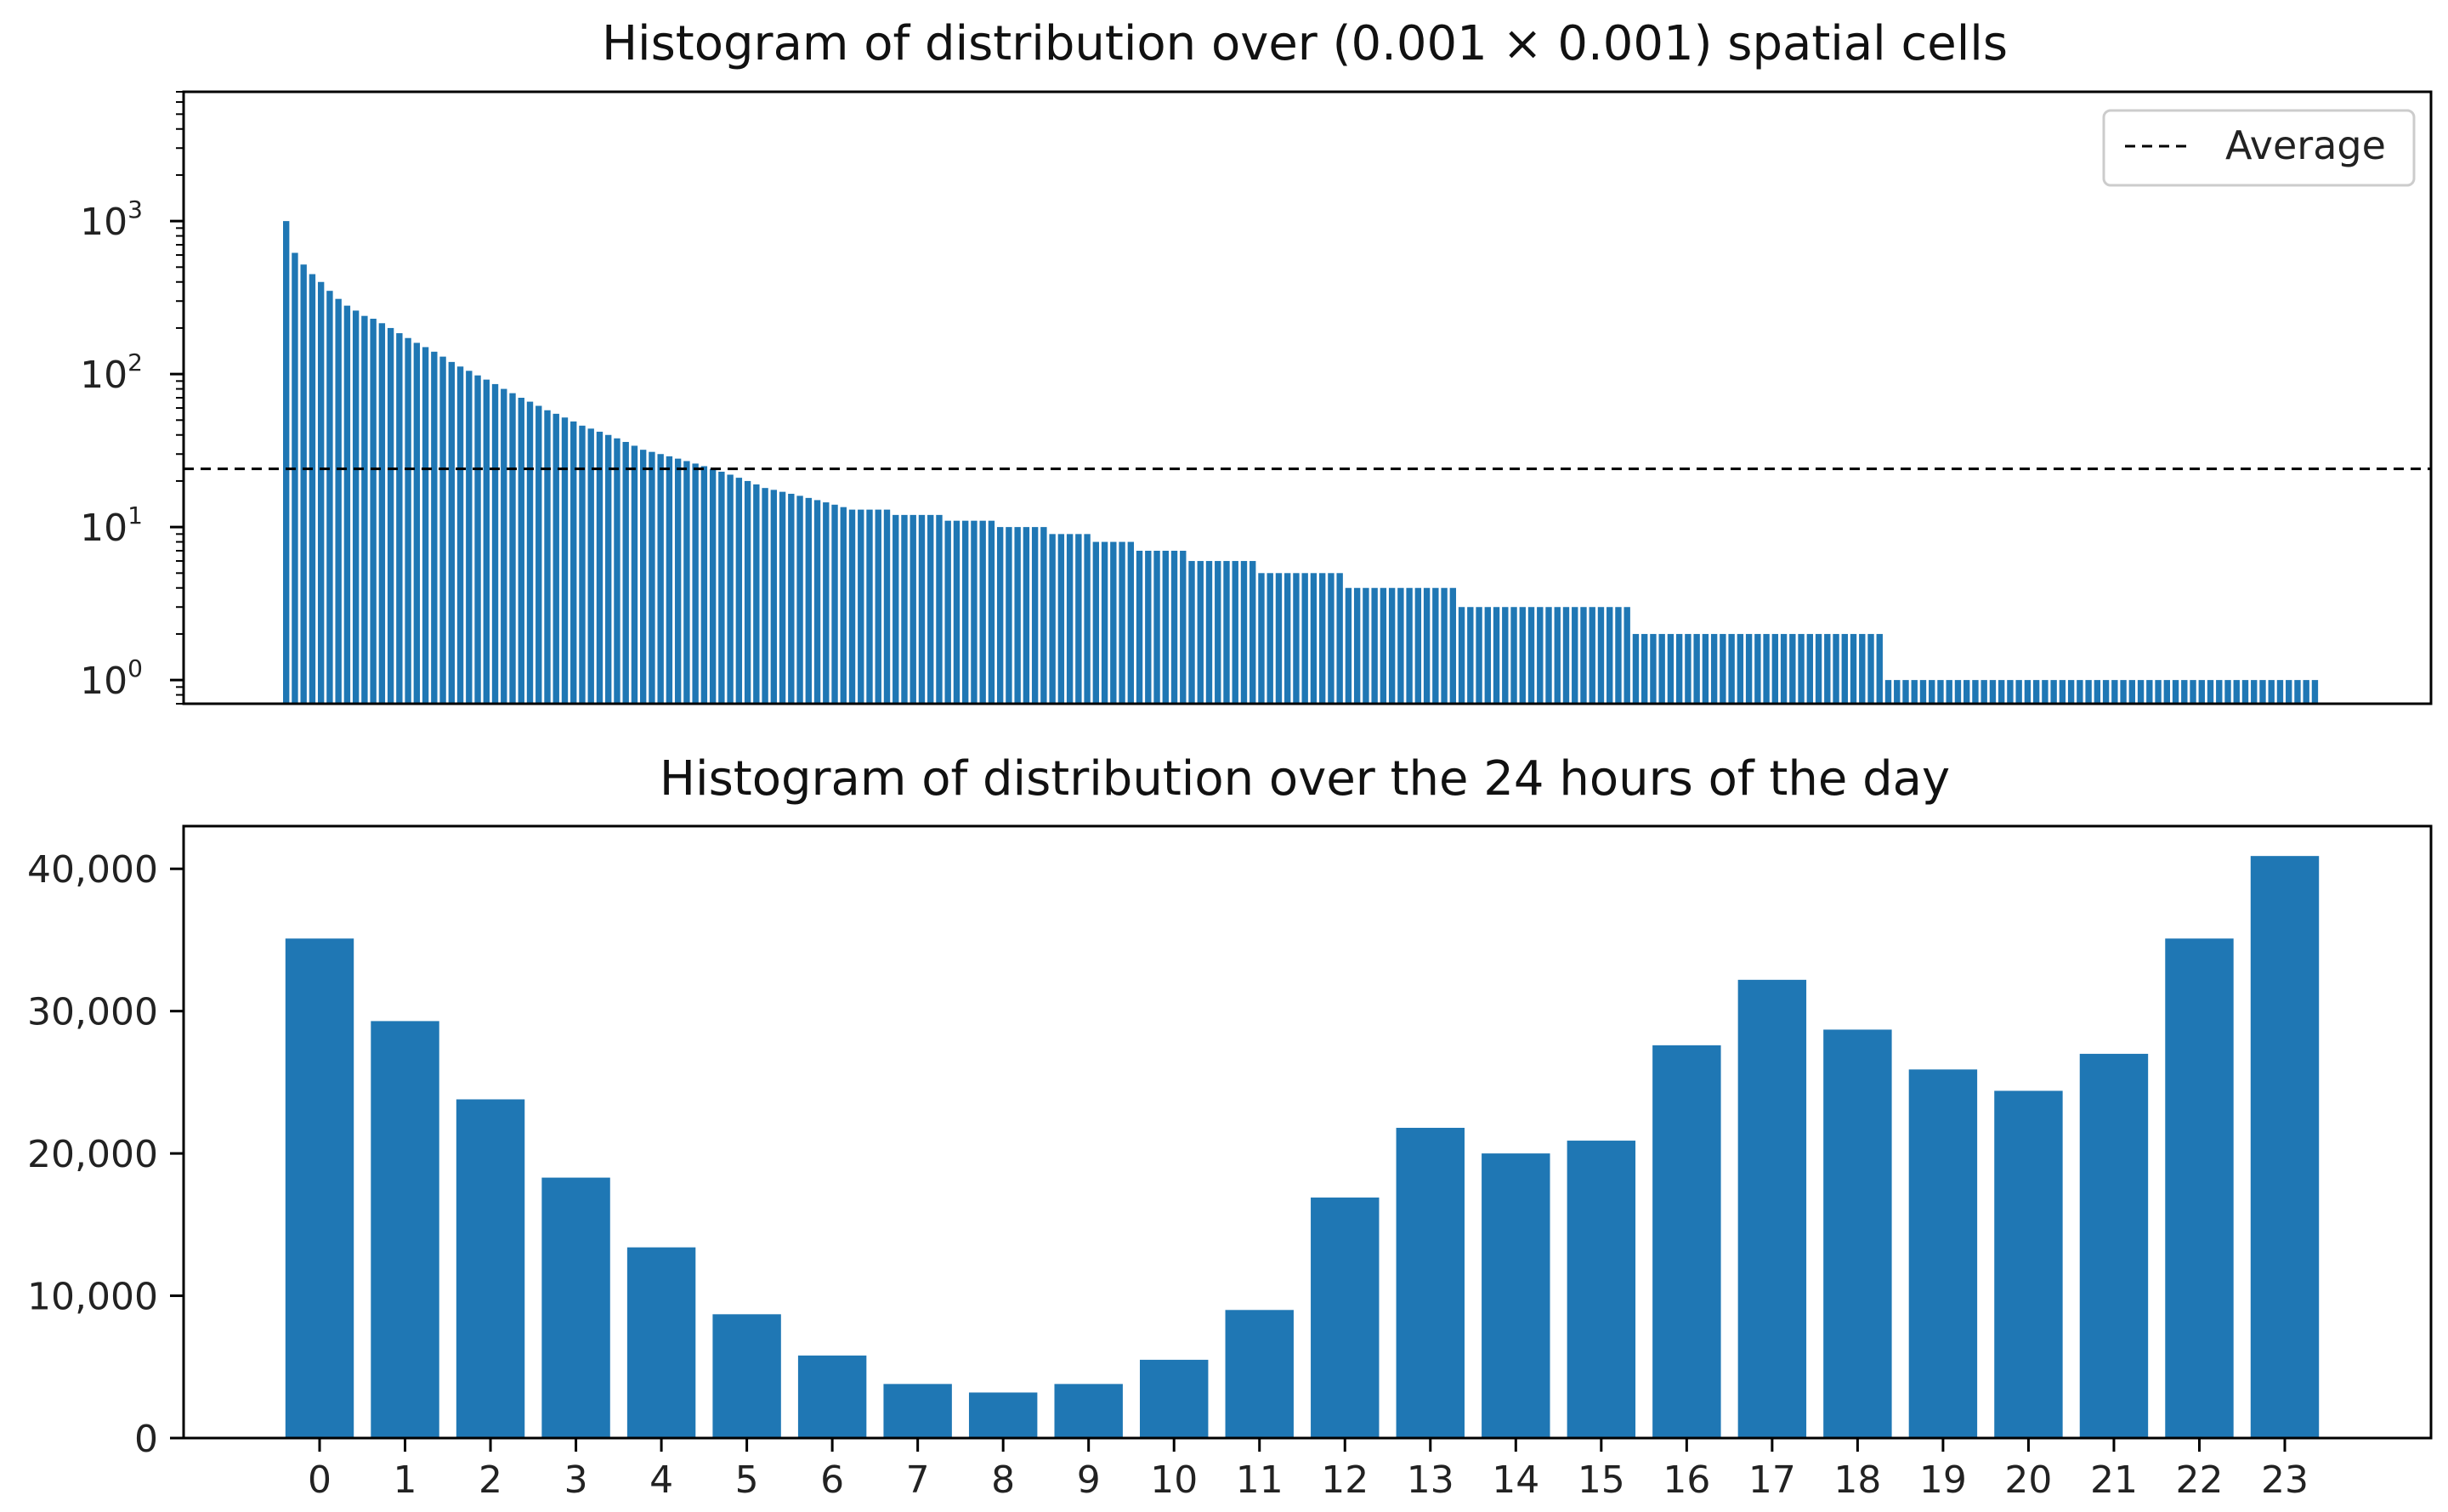  I want to click on legend: Average, so click(2259, 148).